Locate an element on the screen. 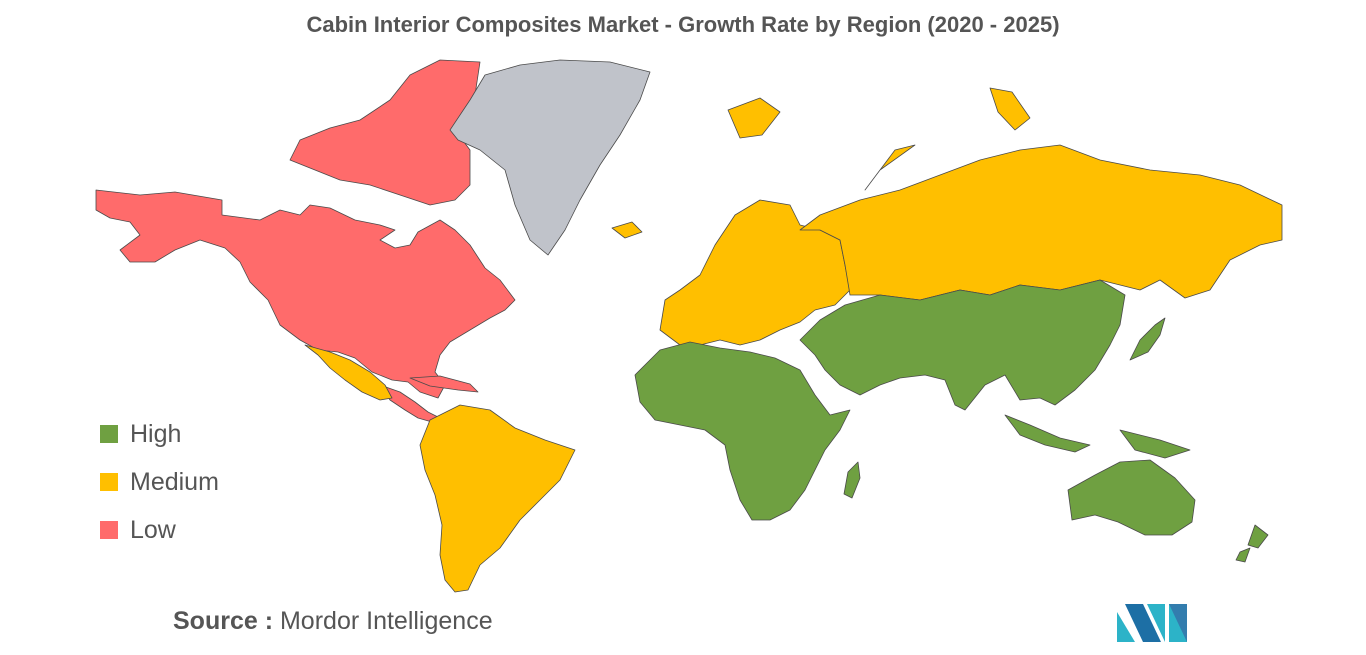 Image resolution: width=1366 pixels, height=655 pixels. region-south-america is located at coordinates (497, 498).